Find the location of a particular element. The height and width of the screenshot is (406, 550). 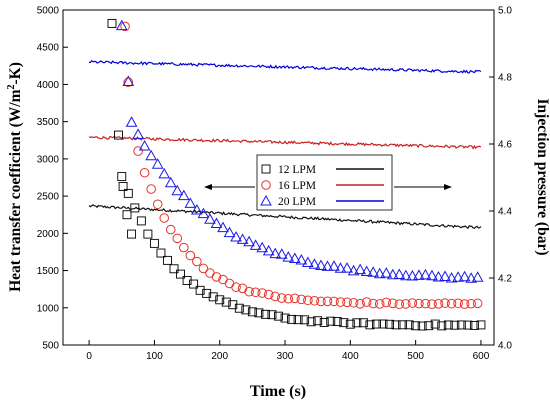

y-right-tick-label: 4.2 is located at coordinates (505, 279).